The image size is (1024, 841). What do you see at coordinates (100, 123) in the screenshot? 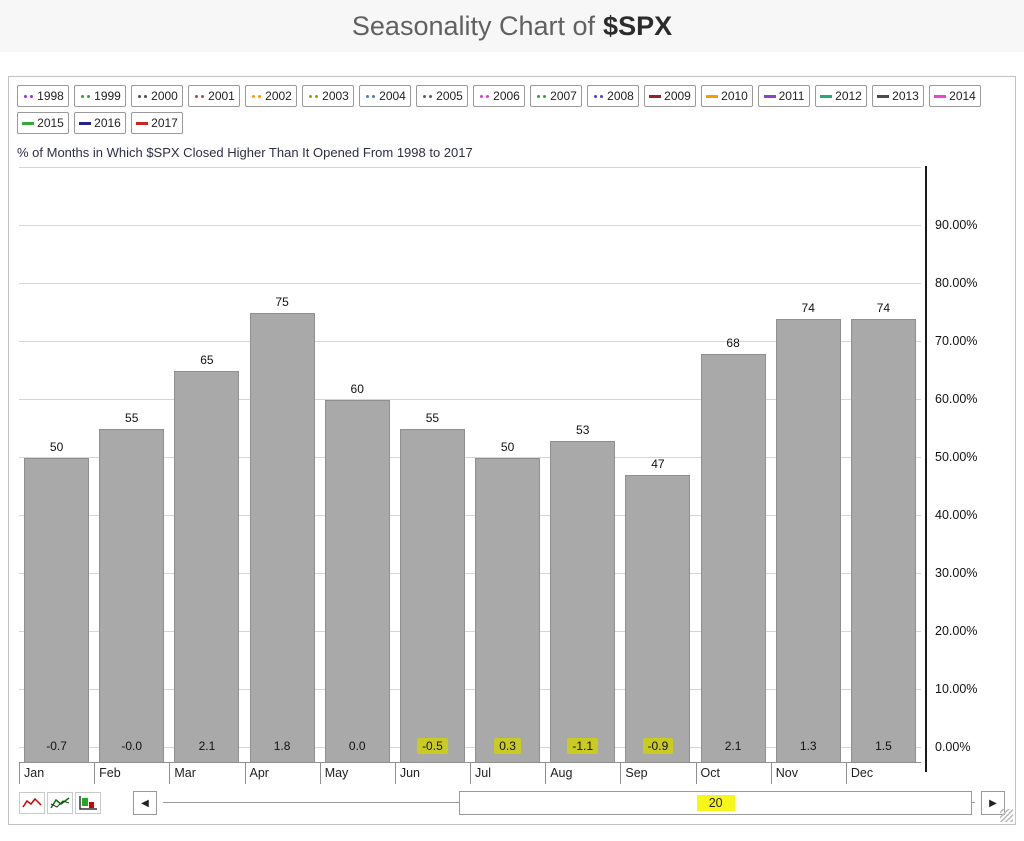
I see `year-button-2016: 2016` at bounding box center [100, 123].